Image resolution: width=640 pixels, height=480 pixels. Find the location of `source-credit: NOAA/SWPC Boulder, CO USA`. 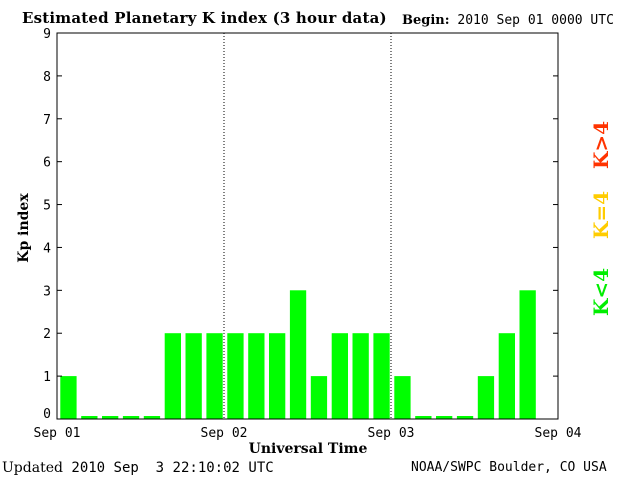

source-credit: NOAA/SWPC Boulder, CO USA is located at coordinates (509, 467).